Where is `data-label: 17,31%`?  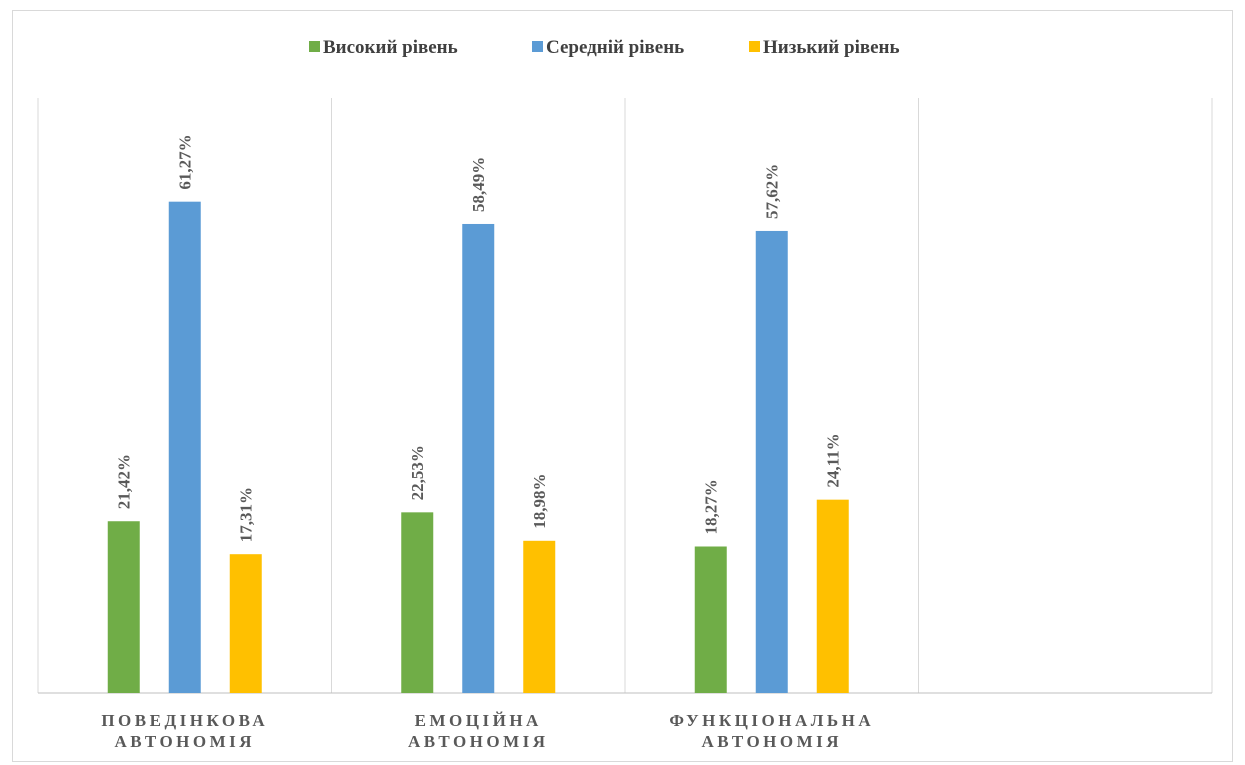
data-label: 17,31% is located at coordinates (246, 514).